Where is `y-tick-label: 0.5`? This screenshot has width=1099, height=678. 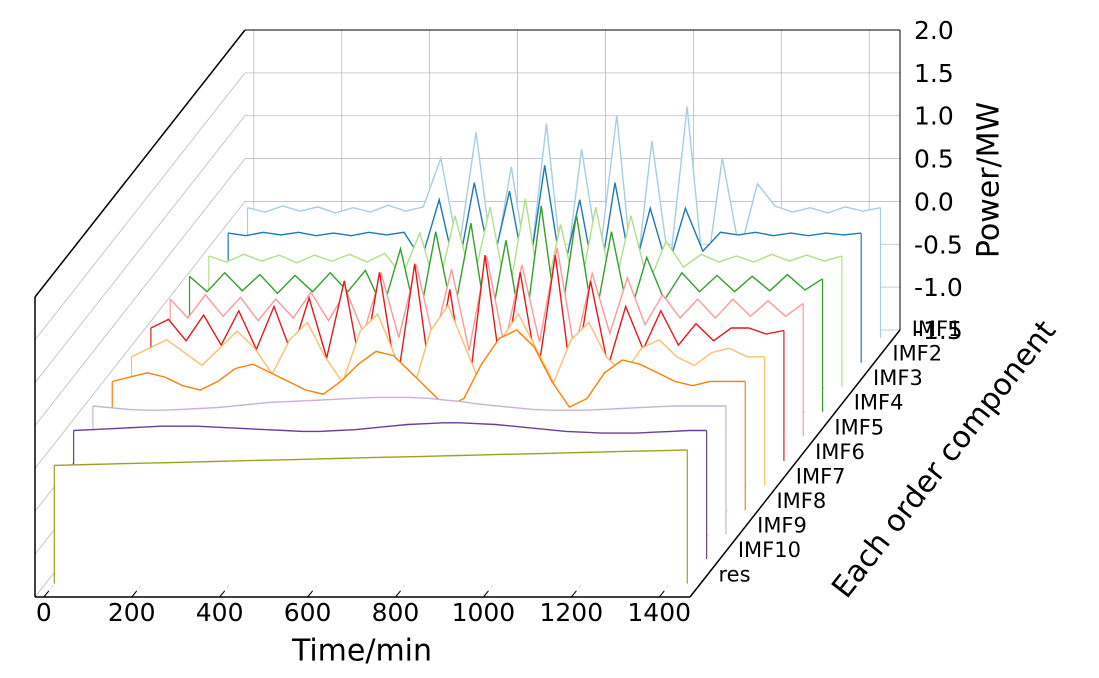
y-tick-label: 0.5 is located at coordinates (934, 159).